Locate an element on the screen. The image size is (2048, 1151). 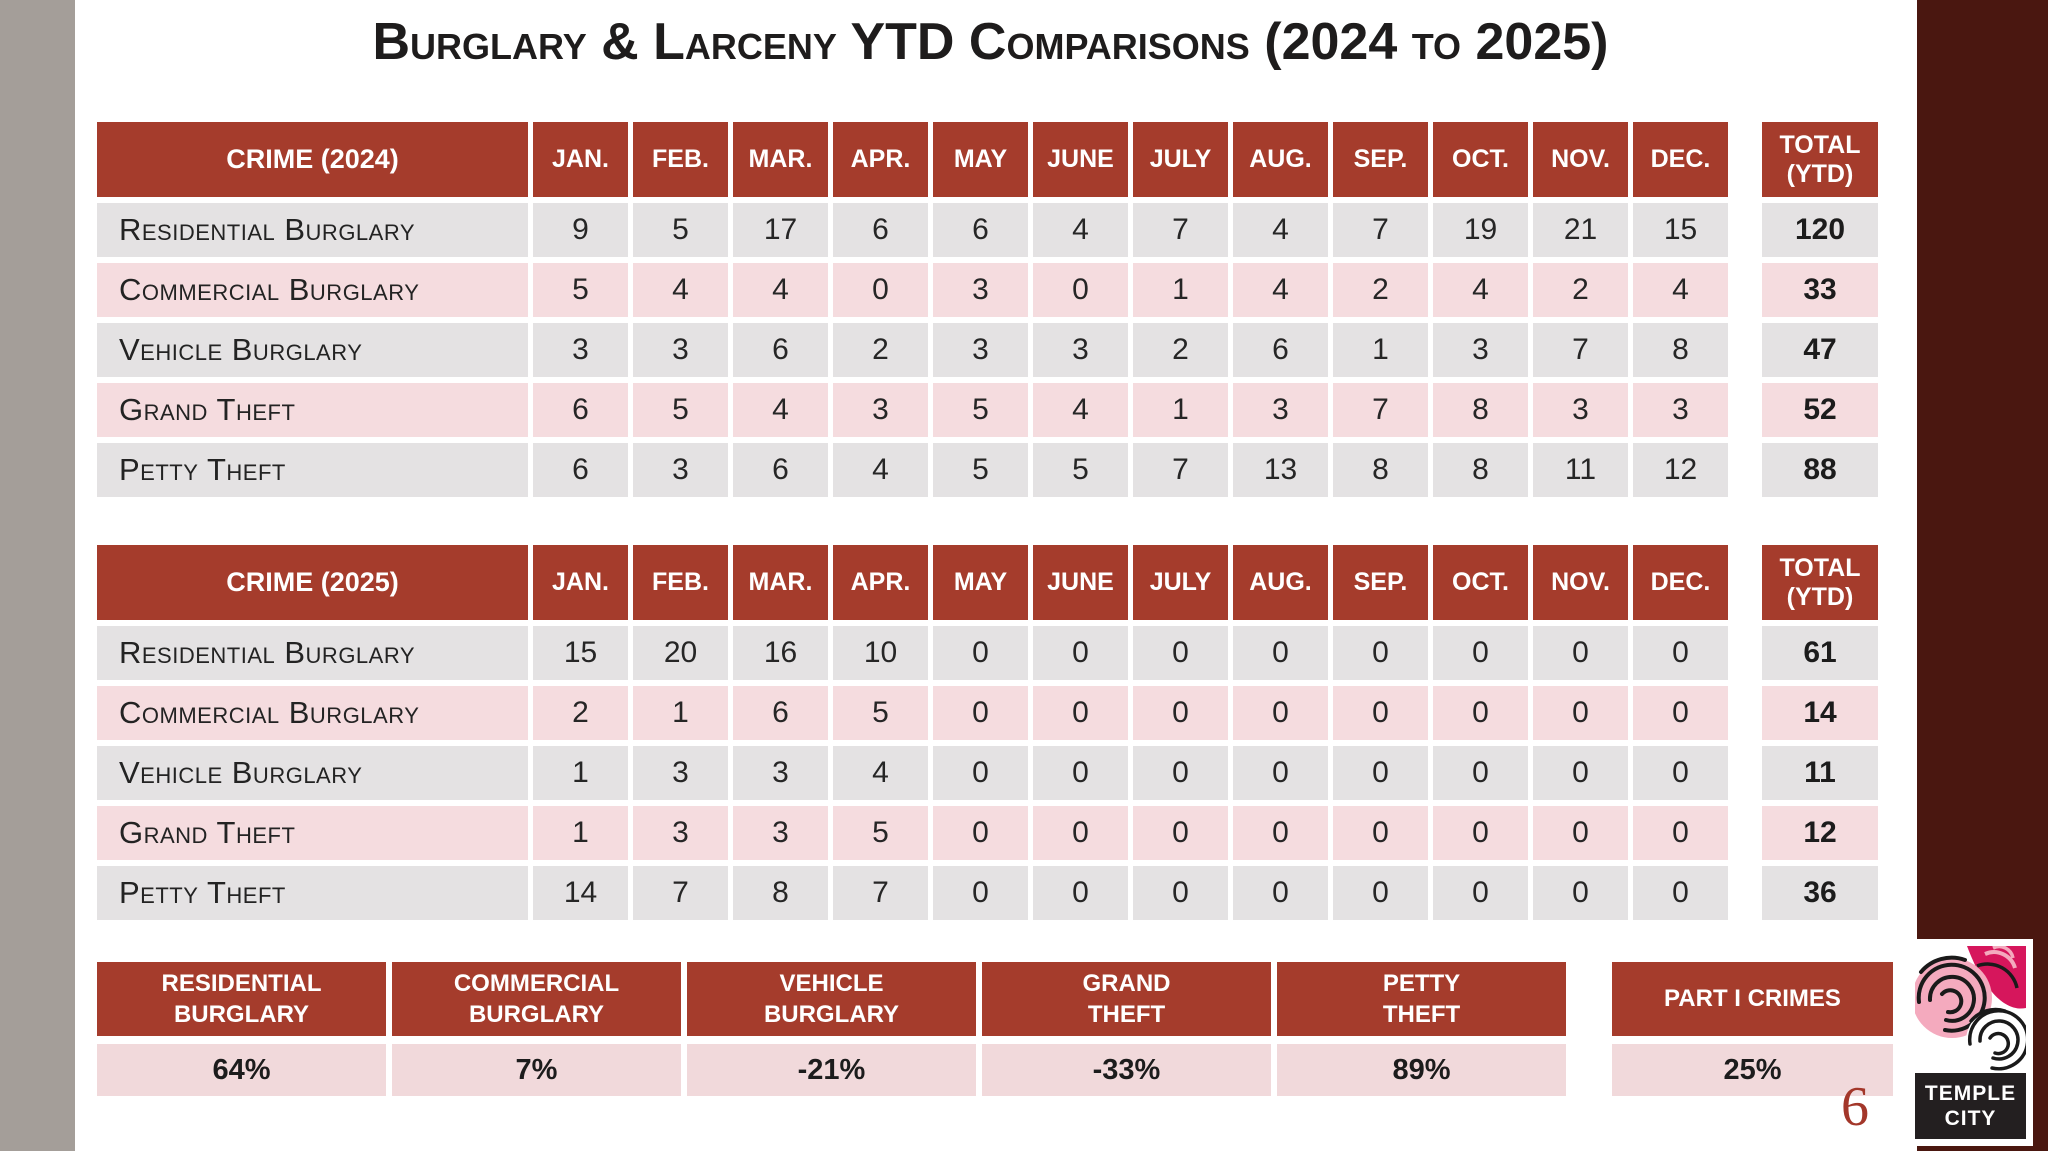
month-header: AUG. is located at coordinates (1280, 582).